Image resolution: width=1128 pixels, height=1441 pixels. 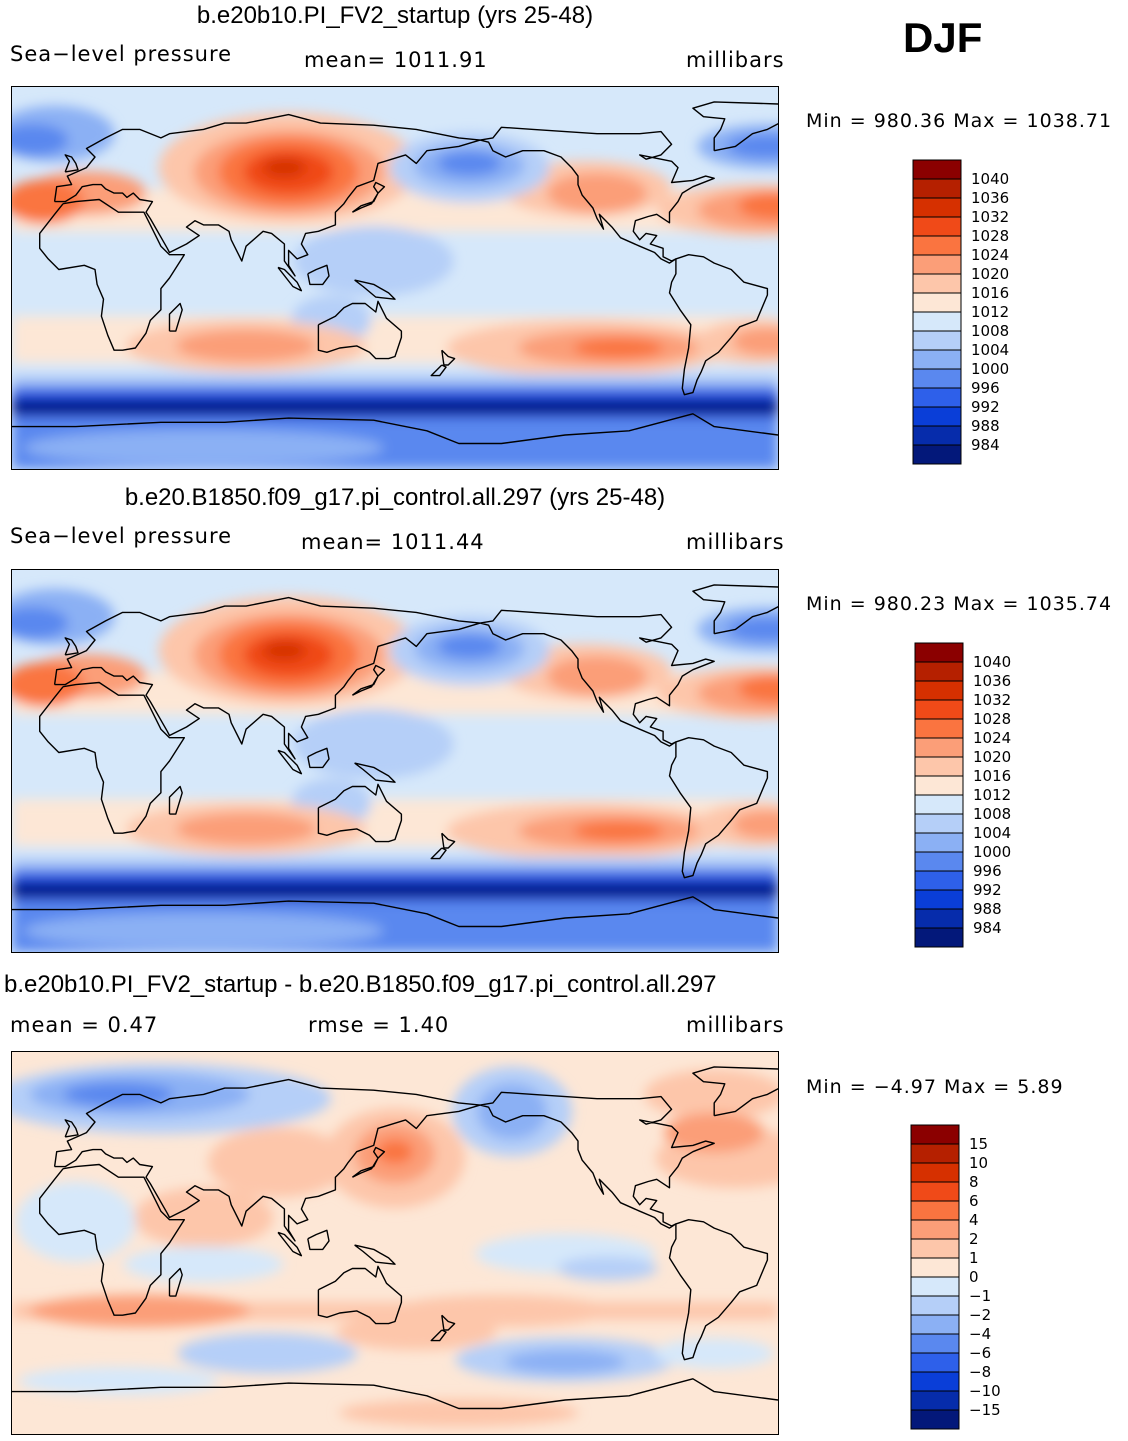 I want to click on colorbar-label: 1020, so click(x=992, y=757).